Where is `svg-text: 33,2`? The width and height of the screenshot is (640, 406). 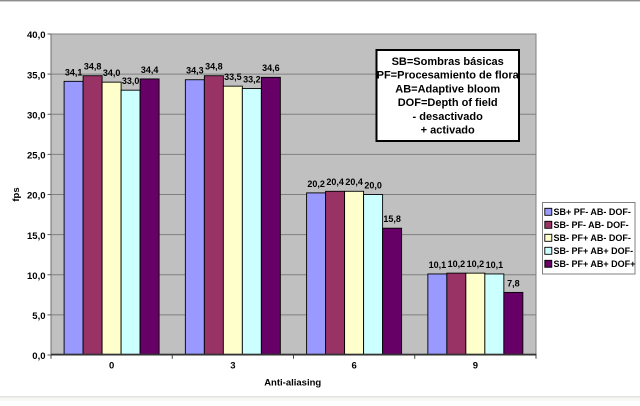 svg-text: 33,2 is located at coordinates (252, 79).